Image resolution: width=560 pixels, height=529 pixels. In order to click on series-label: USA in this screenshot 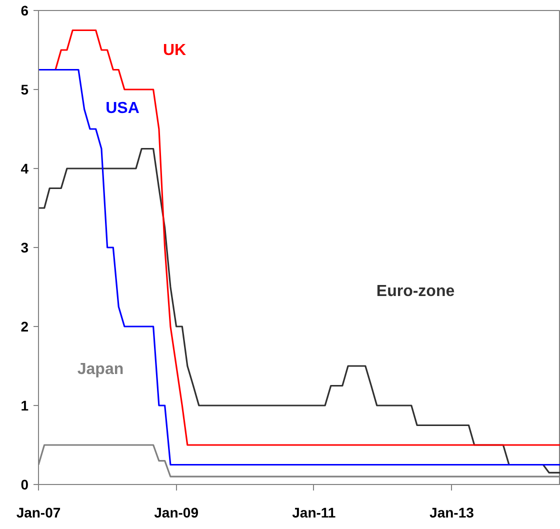, I will do `click(123, 108)`.